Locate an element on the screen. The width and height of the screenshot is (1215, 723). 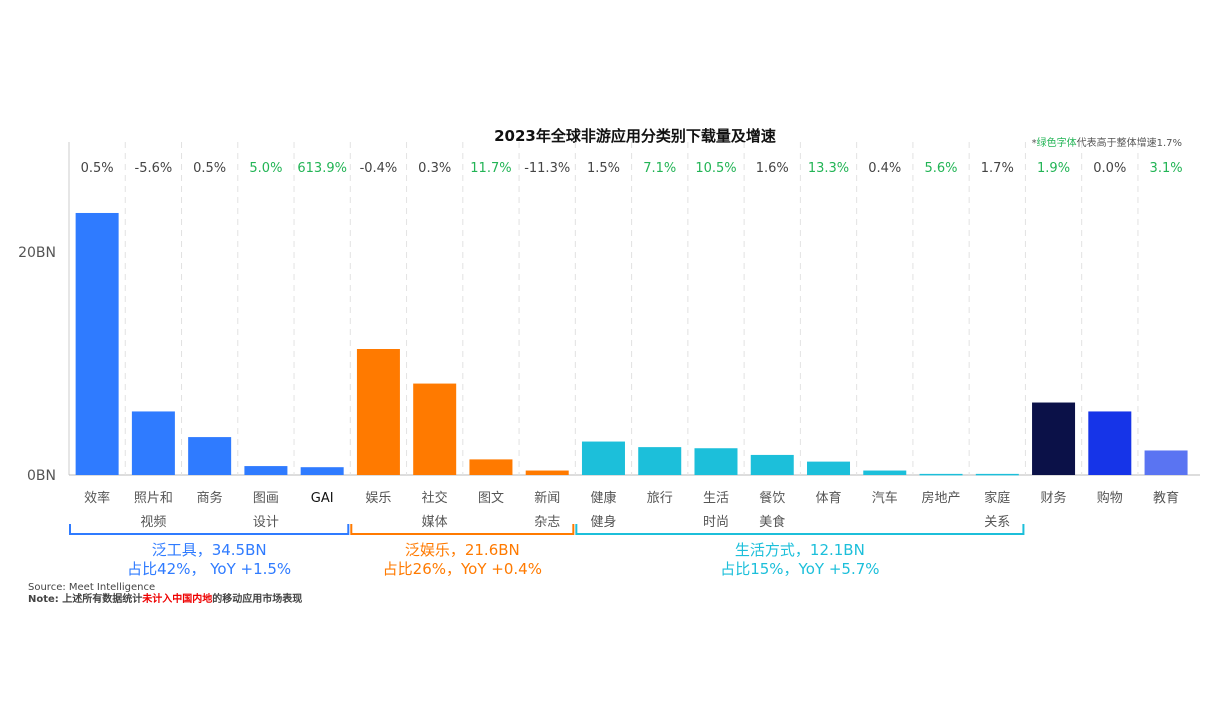
bar-娱乐 is located at coordinates (378, 412).